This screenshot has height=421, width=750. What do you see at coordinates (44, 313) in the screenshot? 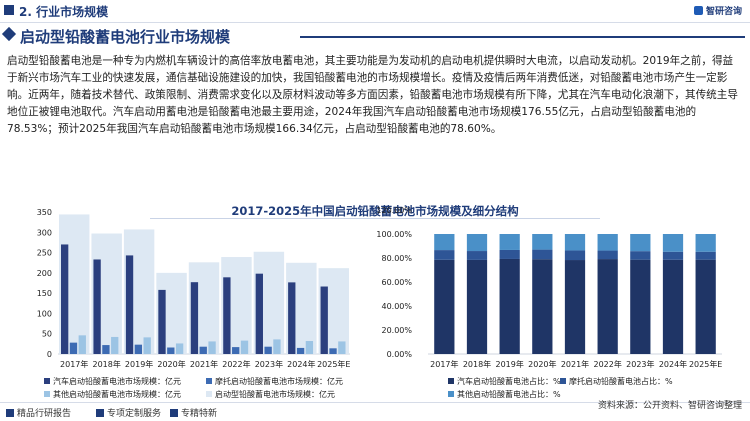
I see `left-y-tick-label: 100` at bounding box center [44, 313].